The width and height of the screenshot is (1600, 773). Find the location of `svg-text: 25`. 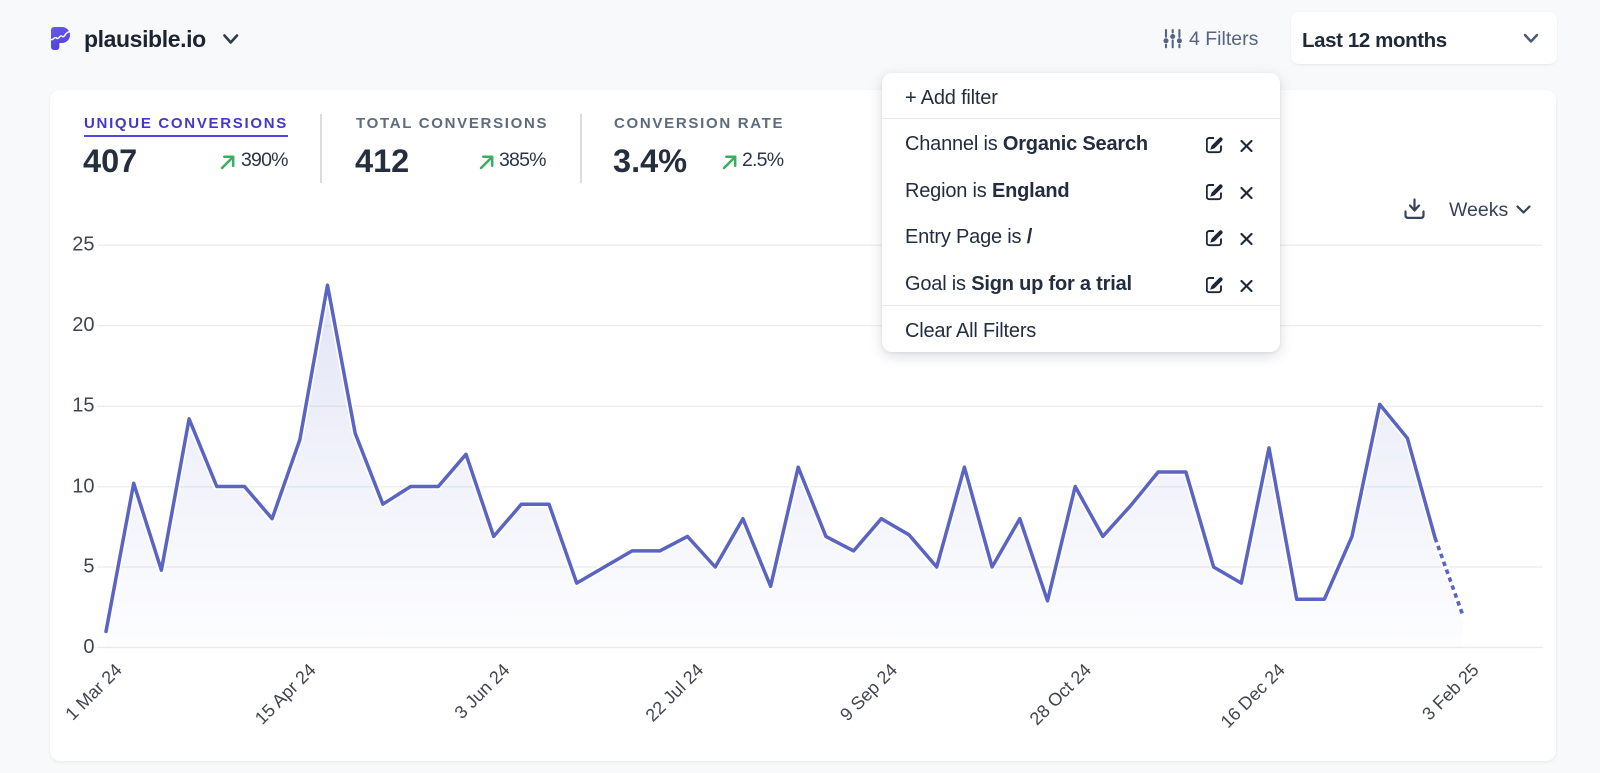

svg-text: 25 is located at coordinates (83, 245).